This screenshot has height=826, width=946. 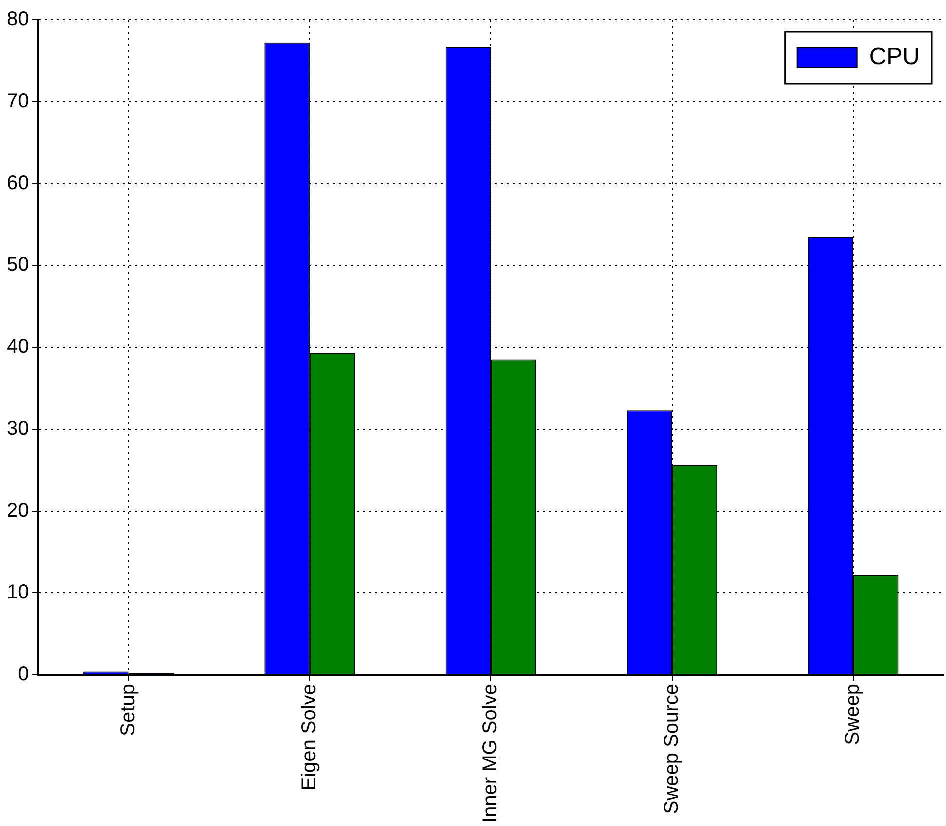 What do you see at coordinates (309, 737) in the screenshot?
I see `x-tick-label: Eigen Solve` at bounding box center [309, 737].